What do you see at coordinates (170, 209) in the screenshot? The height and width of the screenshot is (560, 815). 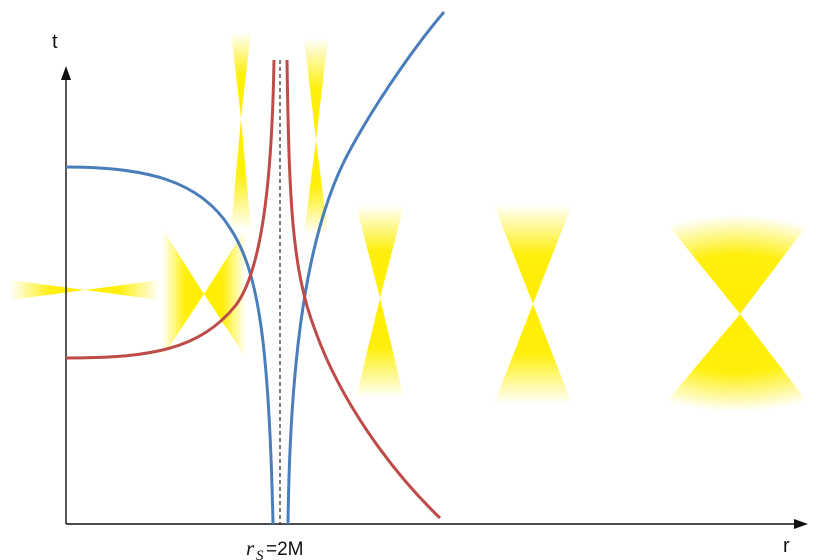 I see `ingoing-curve-inside` at bounding box center [170, 209].